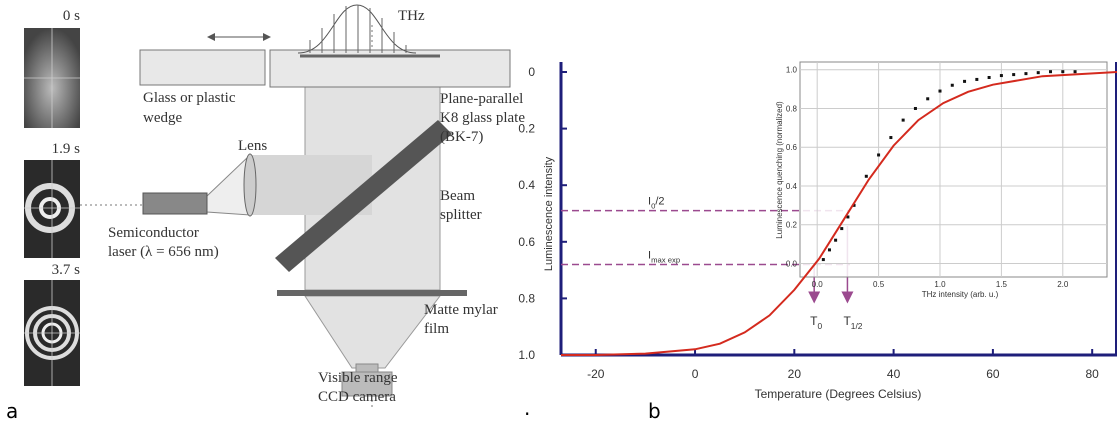 The width and height of the screenshot is (1118, 427). Describe the element at coordinates (960, 294) in the screenshot. I see `x-axis-title: THz intensity (arb. u.)` at that location.